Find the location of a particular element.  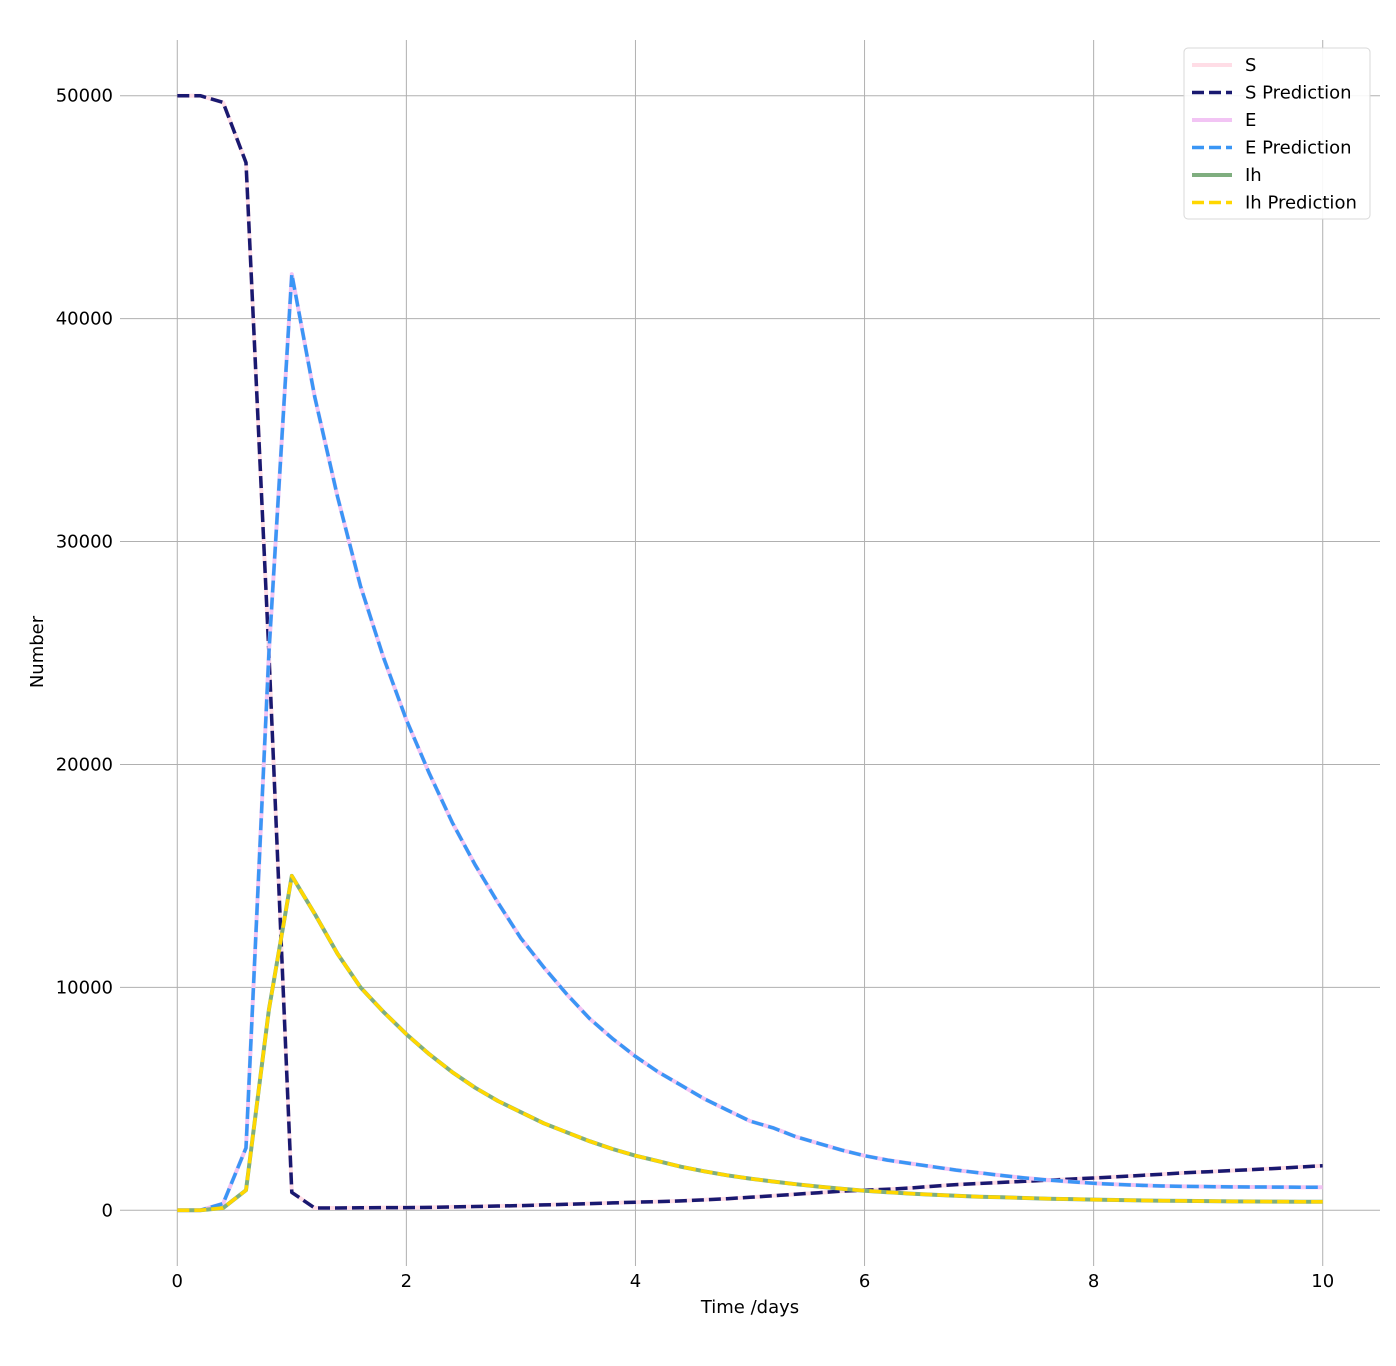

legend-label-s: S is located at coordinates (1250, 65).